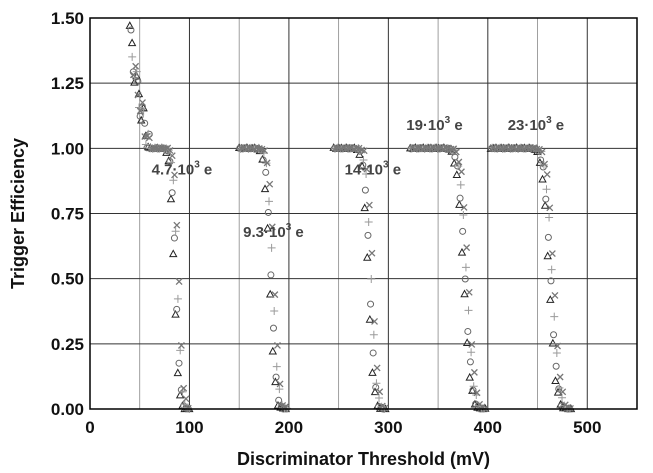 This screenshot has height=473, width=653. Describe the element at coordinates (536, 124) in the screenshot. I see `charge-label: 23·103 e` at that location.